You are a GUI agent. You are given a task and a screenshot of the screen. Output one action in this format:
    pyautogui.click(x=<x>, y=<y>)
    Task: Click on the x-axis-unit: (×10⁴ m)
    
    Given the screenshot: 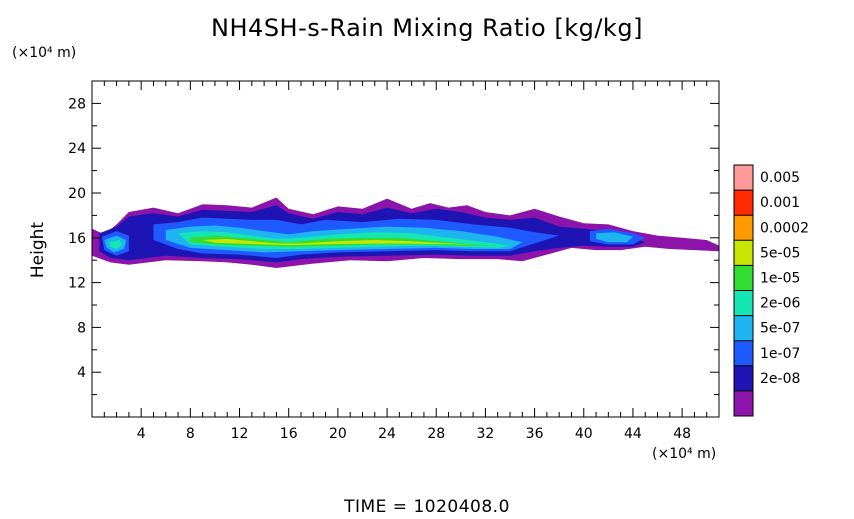 What is the action you would take?
    pyautogui.click(x=684, y=454)
    